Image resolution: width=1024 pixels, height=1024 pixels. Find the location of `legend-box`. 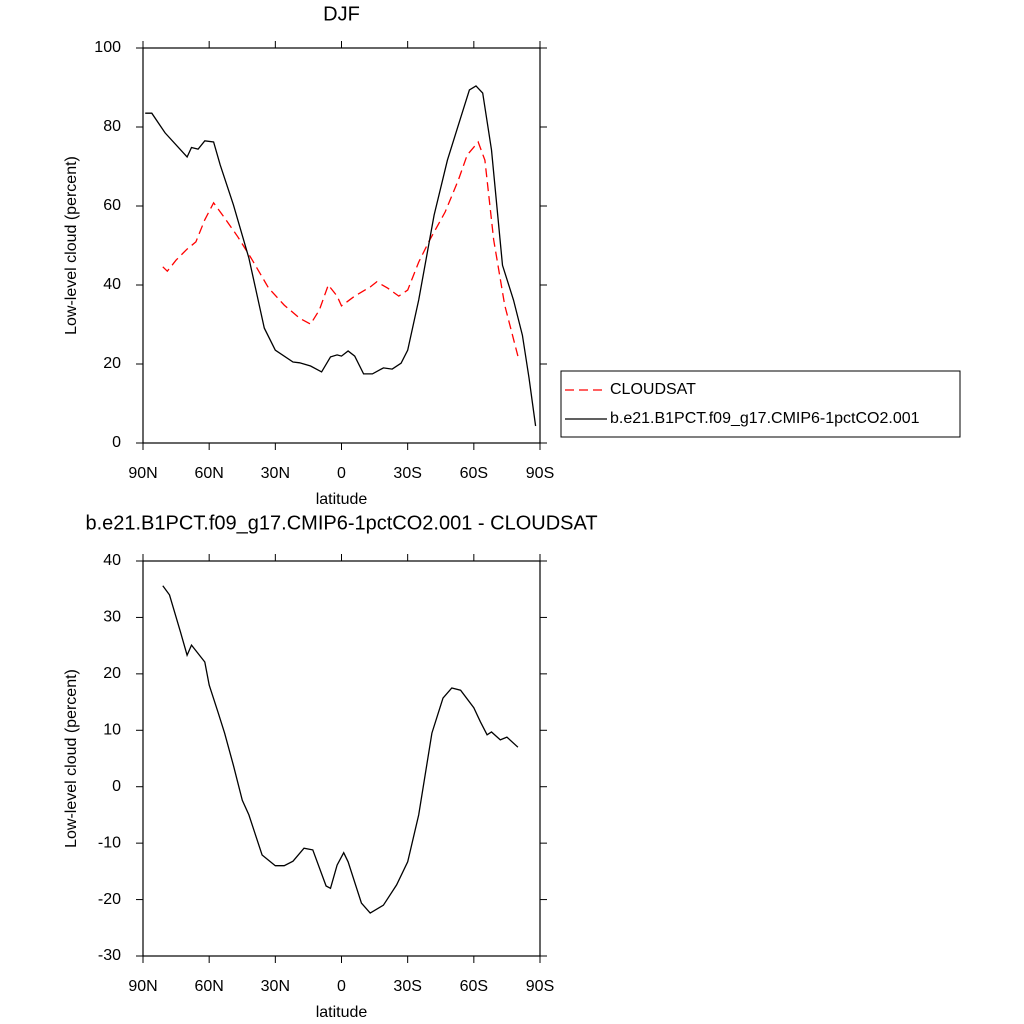

legend-box is located at coordinates (760, 404).